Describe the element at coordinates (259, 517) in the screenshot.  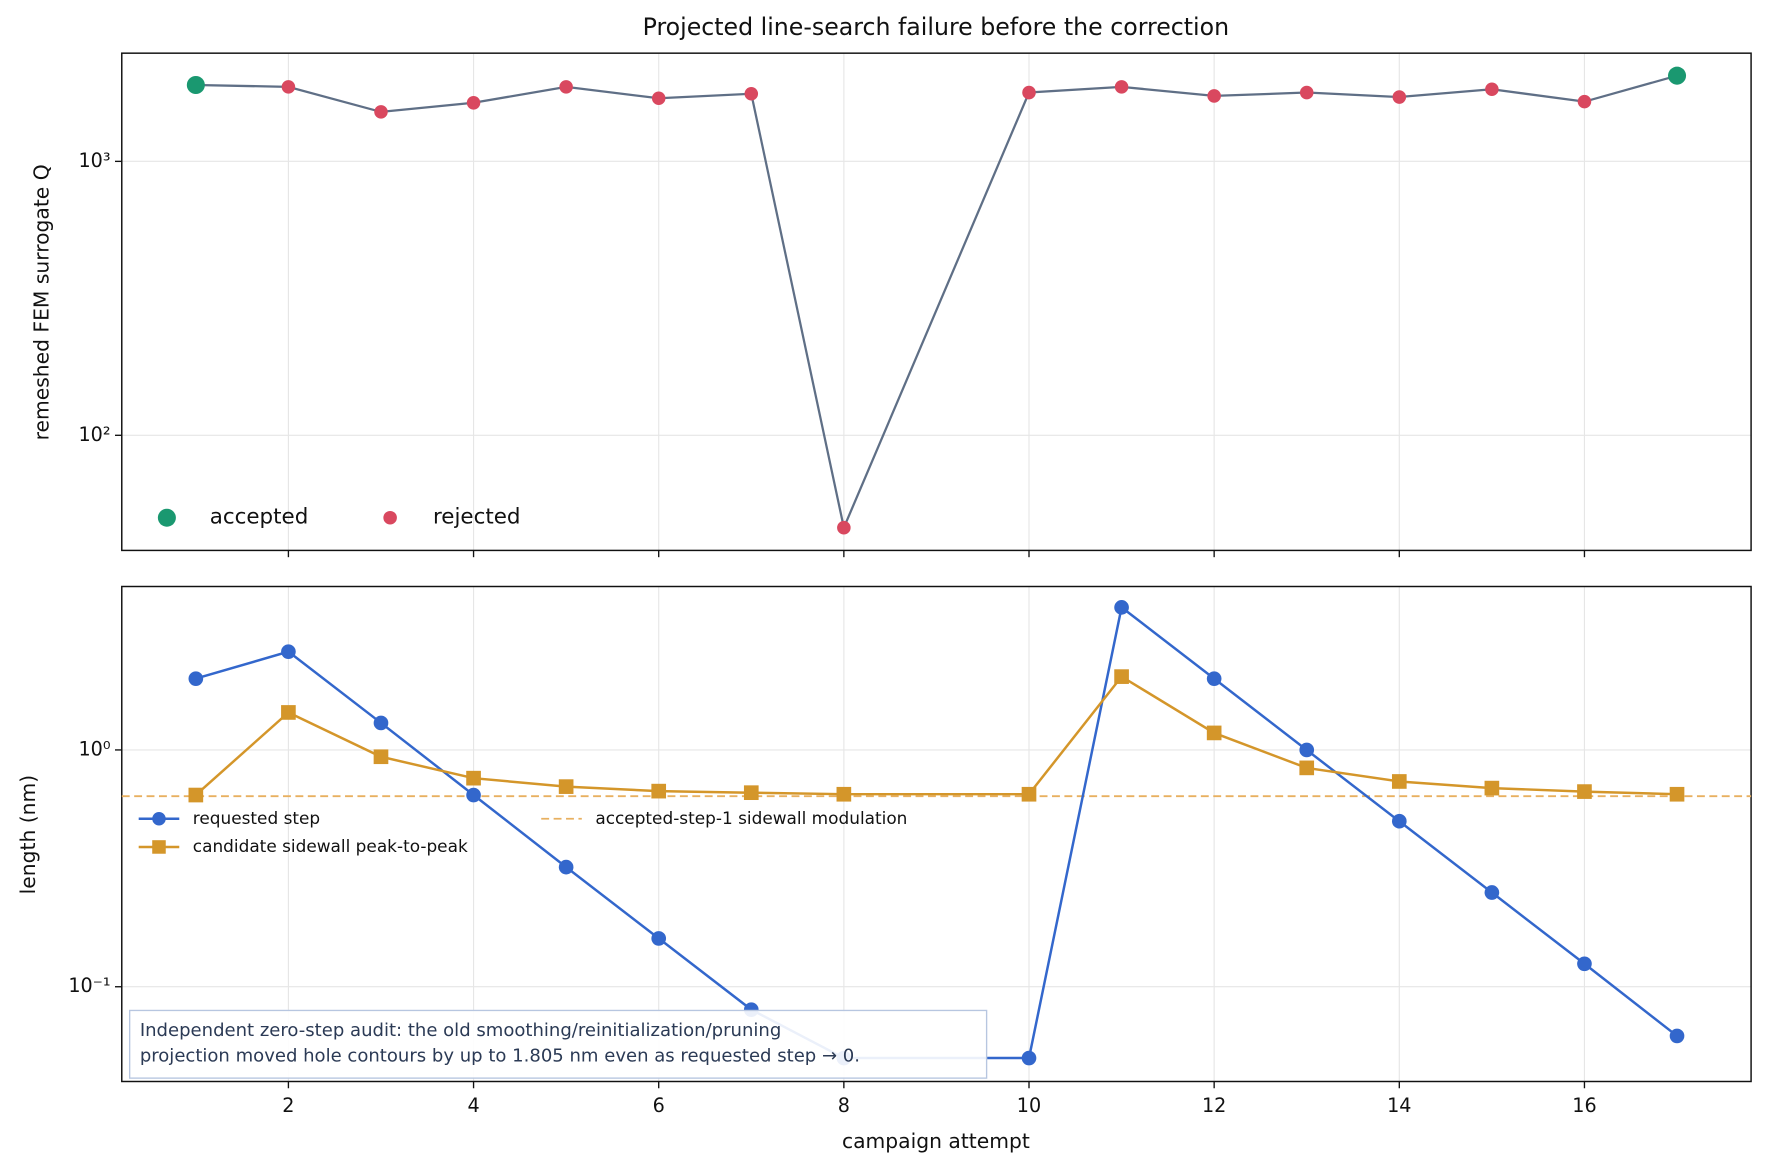
I see `legend-label: accepted` at that location.